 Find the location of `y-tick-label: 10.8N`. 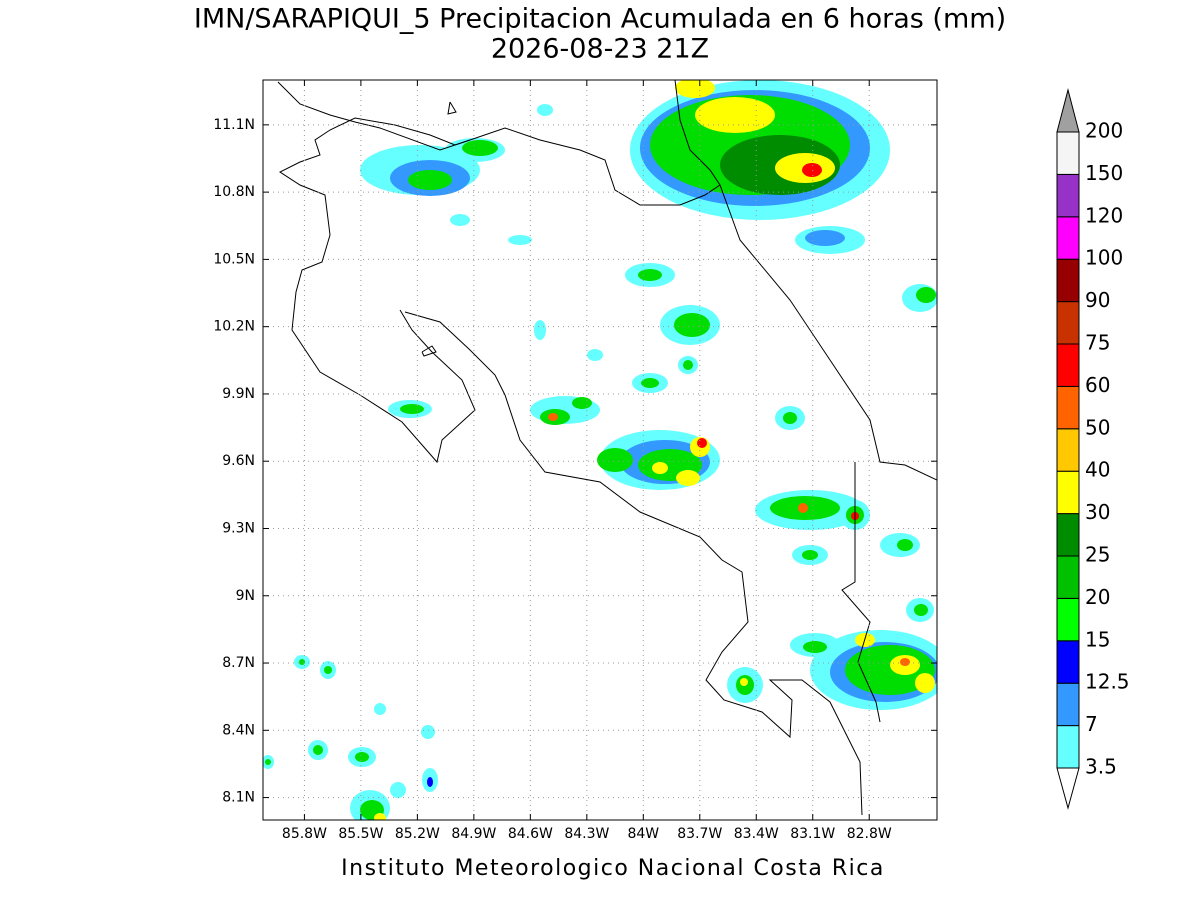

y-tick-label: 10.8N is located at coordinates (234, 192).